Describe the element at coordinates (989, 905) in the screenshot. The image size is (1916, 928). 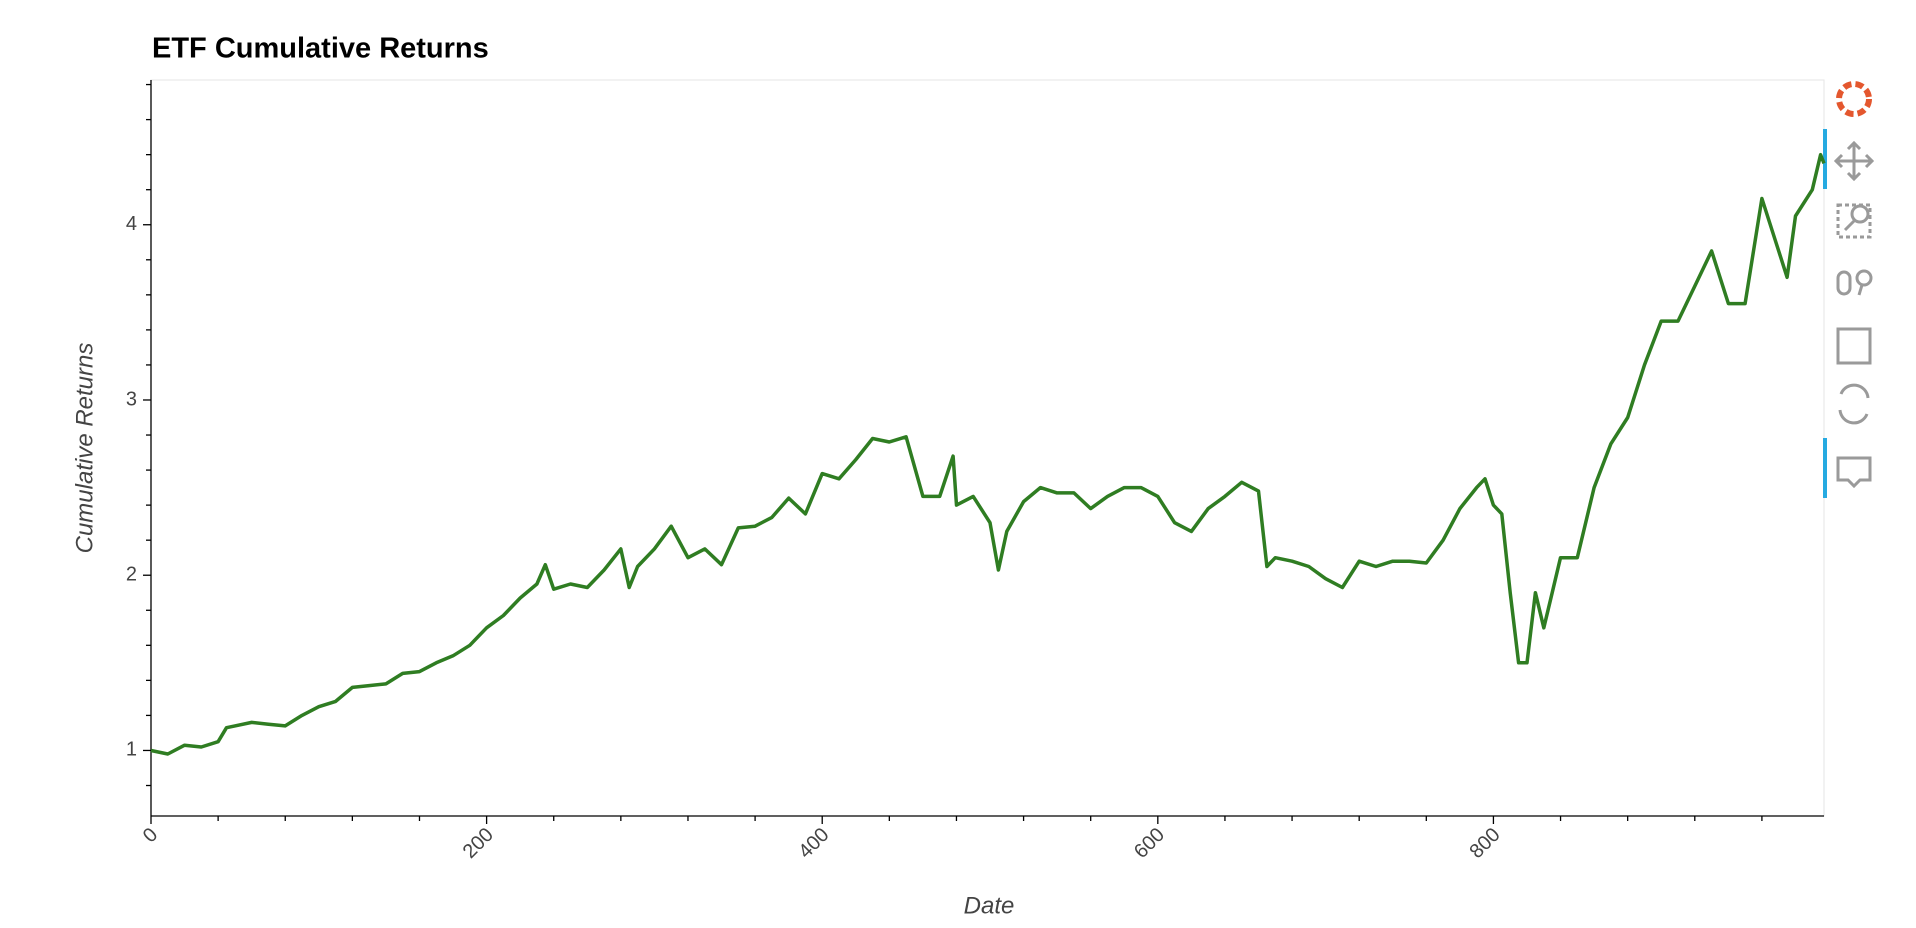
I see `x-axis-label: Date` at that location.